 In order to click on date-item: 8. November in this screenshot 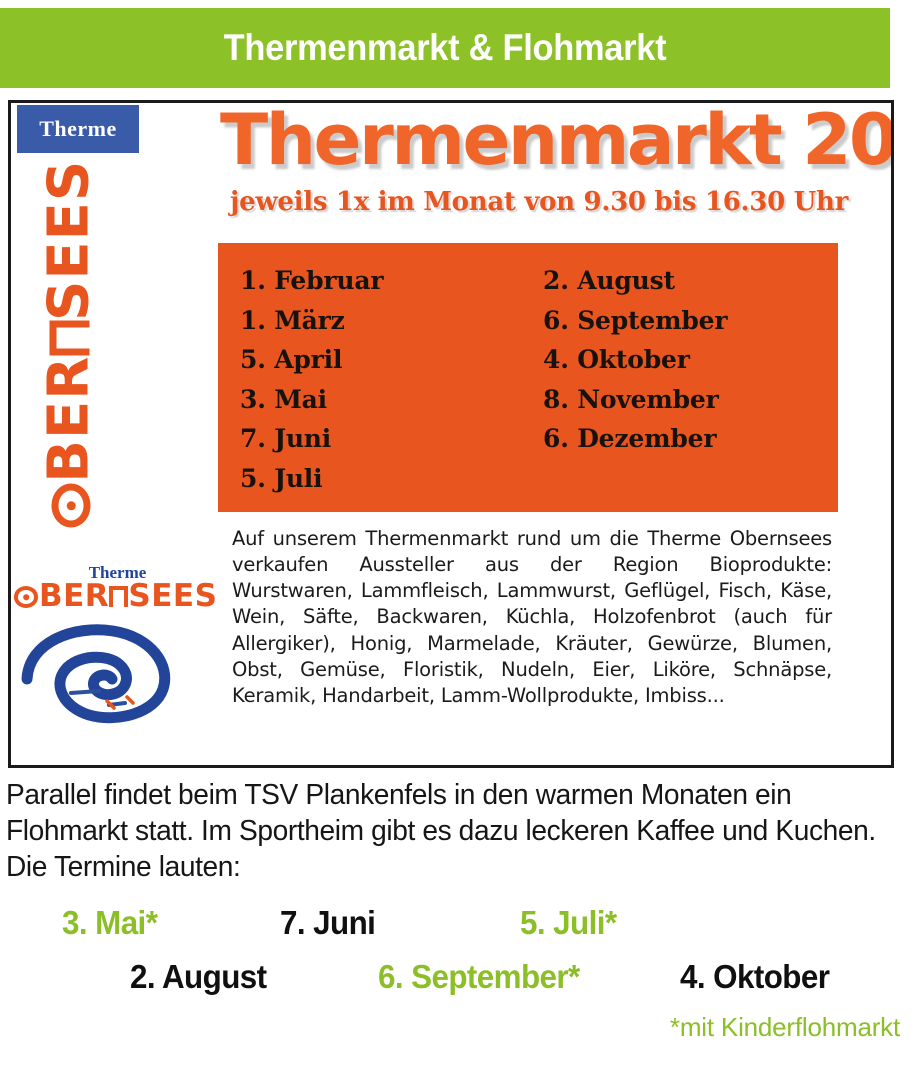, I will do `click(631, 399)`.